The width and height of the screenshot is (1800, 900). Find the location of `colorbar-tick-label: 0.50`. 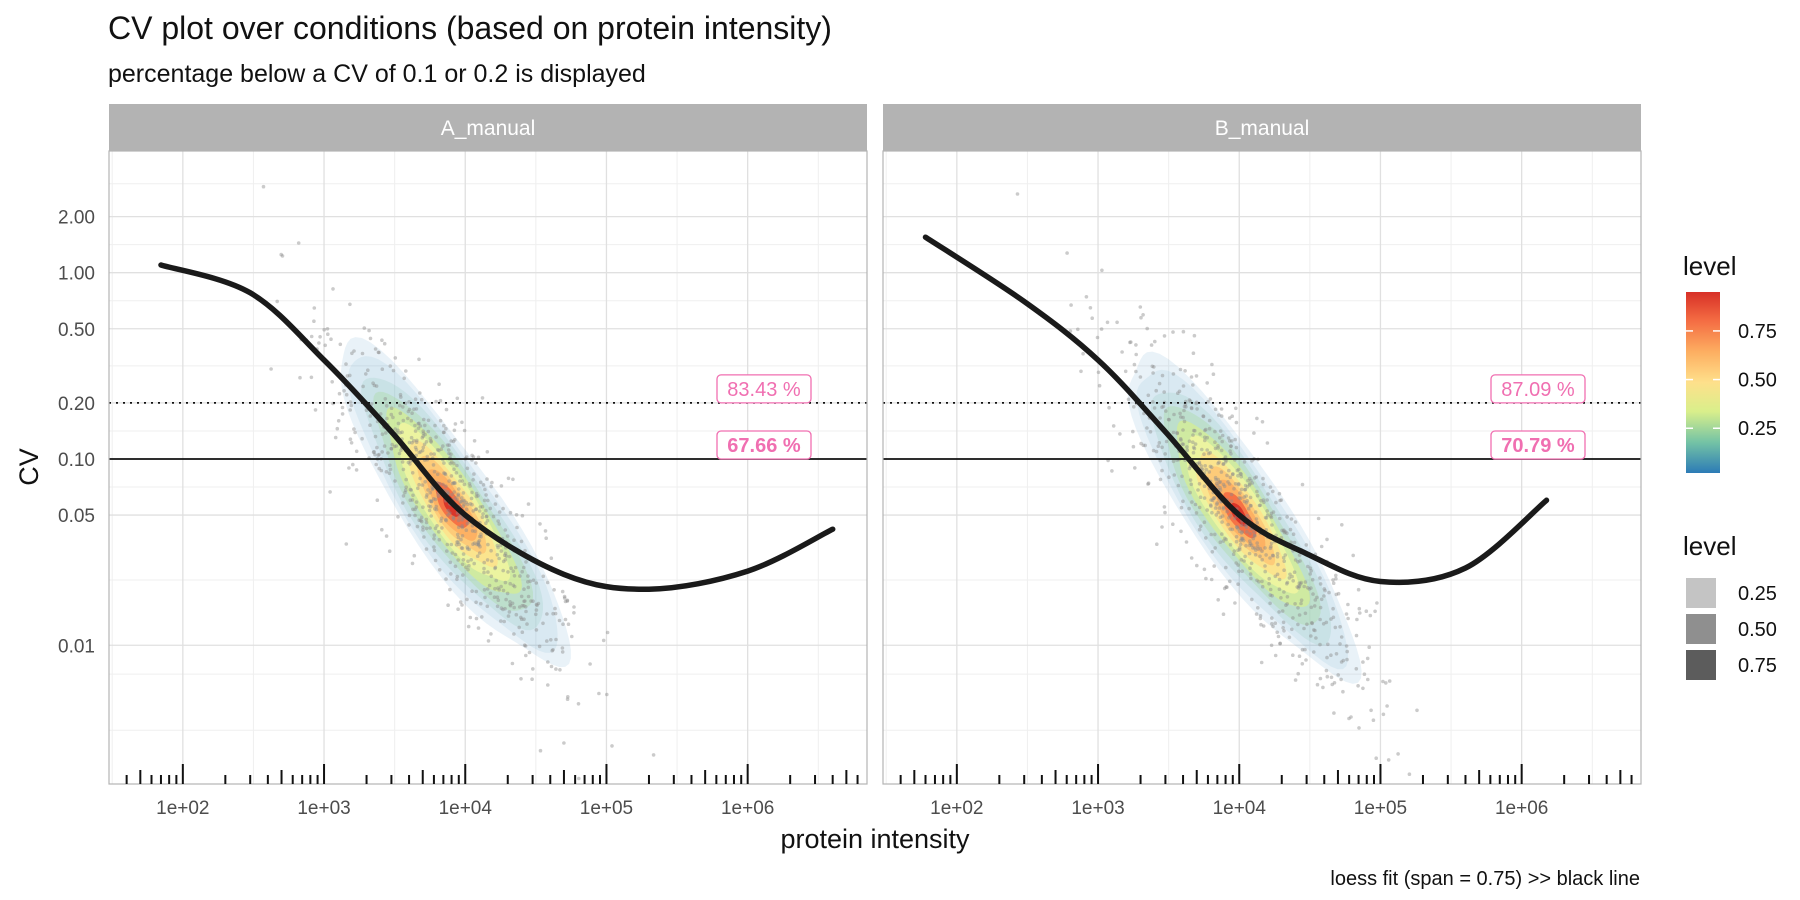

colorbar-tick-label: 0.50 is located at coordinates (1757, 381).